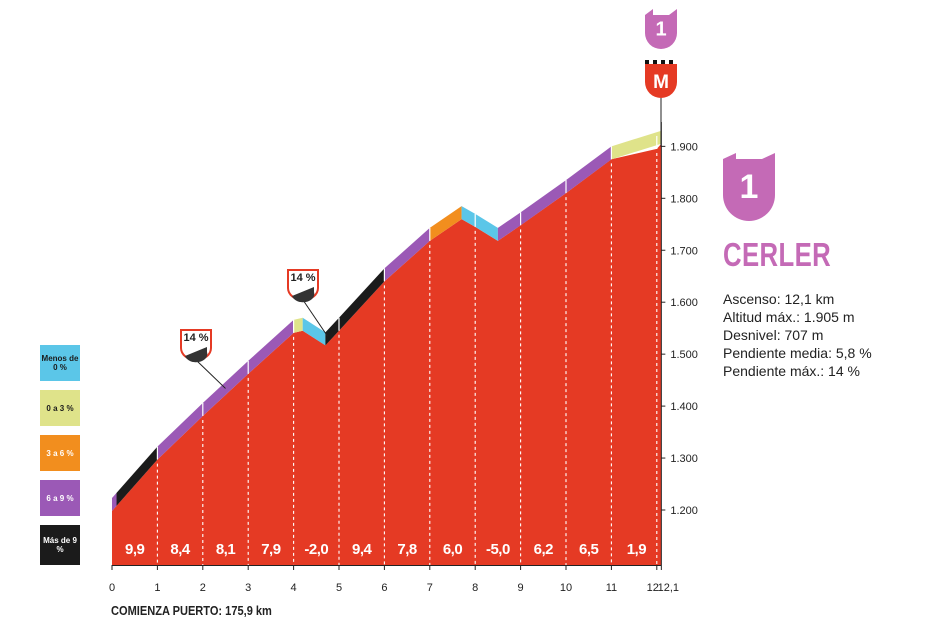 The image size is (948, 633). I want to click on y-tick-label: 1.800, so click(684, 199).